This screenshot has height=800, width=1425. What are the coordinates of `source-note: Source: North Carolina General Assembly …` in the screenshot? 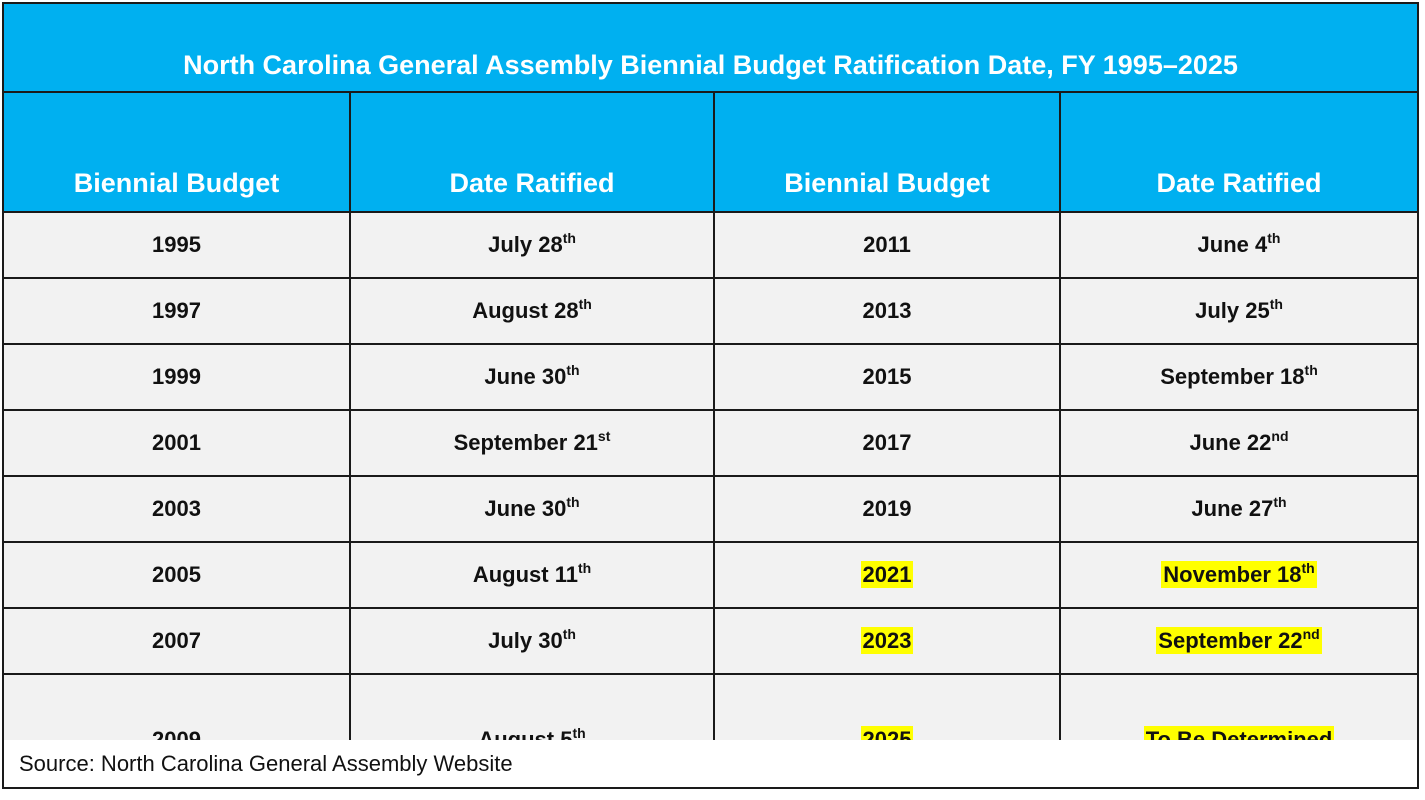 It's located at (710, 763).